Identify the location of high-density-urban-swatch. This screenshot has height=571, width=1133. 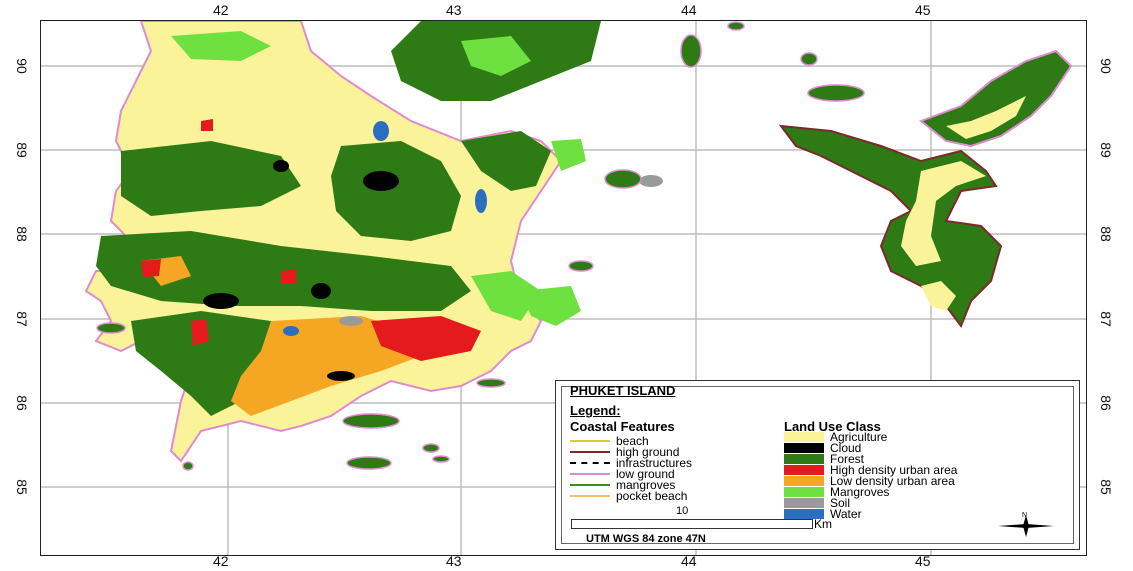
(804, 470).